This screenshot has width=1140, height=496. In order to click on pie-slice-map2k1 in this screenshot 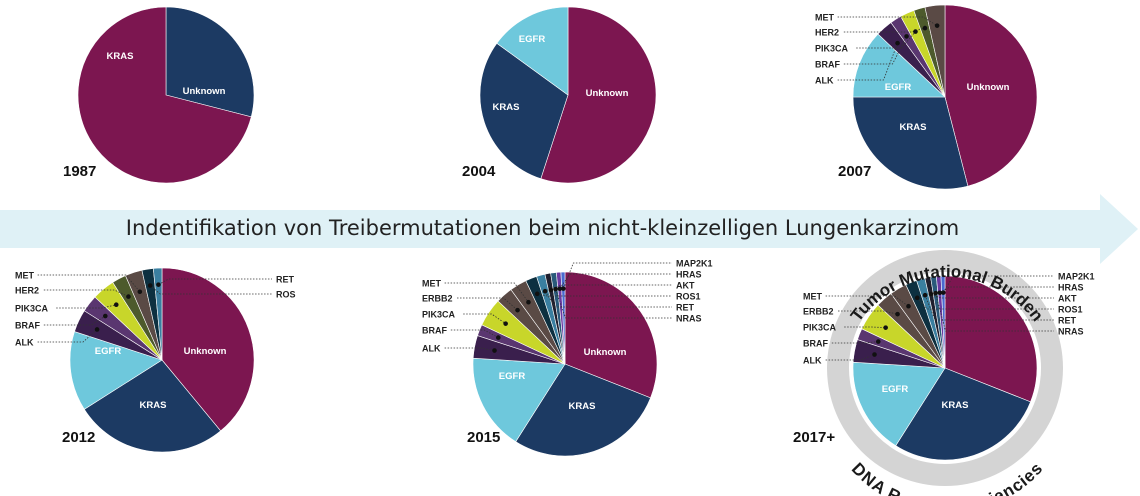, I will do `click(563, 318)`.